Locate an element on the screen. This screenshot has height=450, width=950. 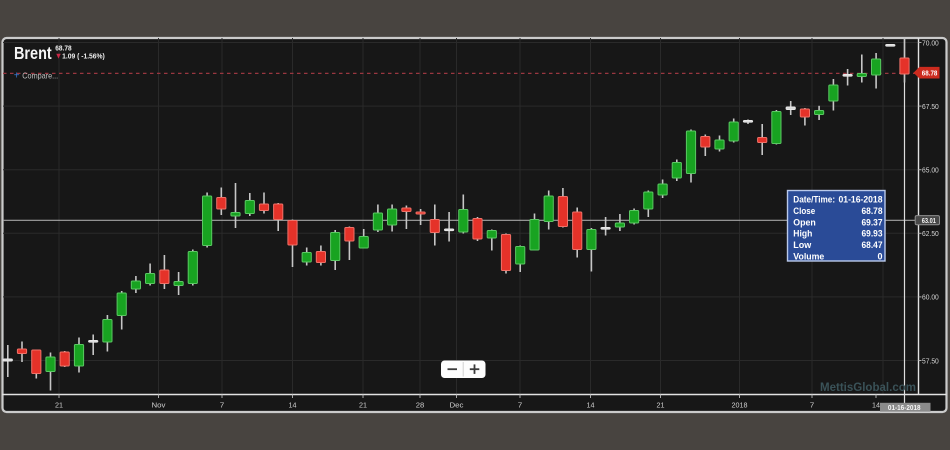
svg-text: Nov is located at coordinates (159, 405).